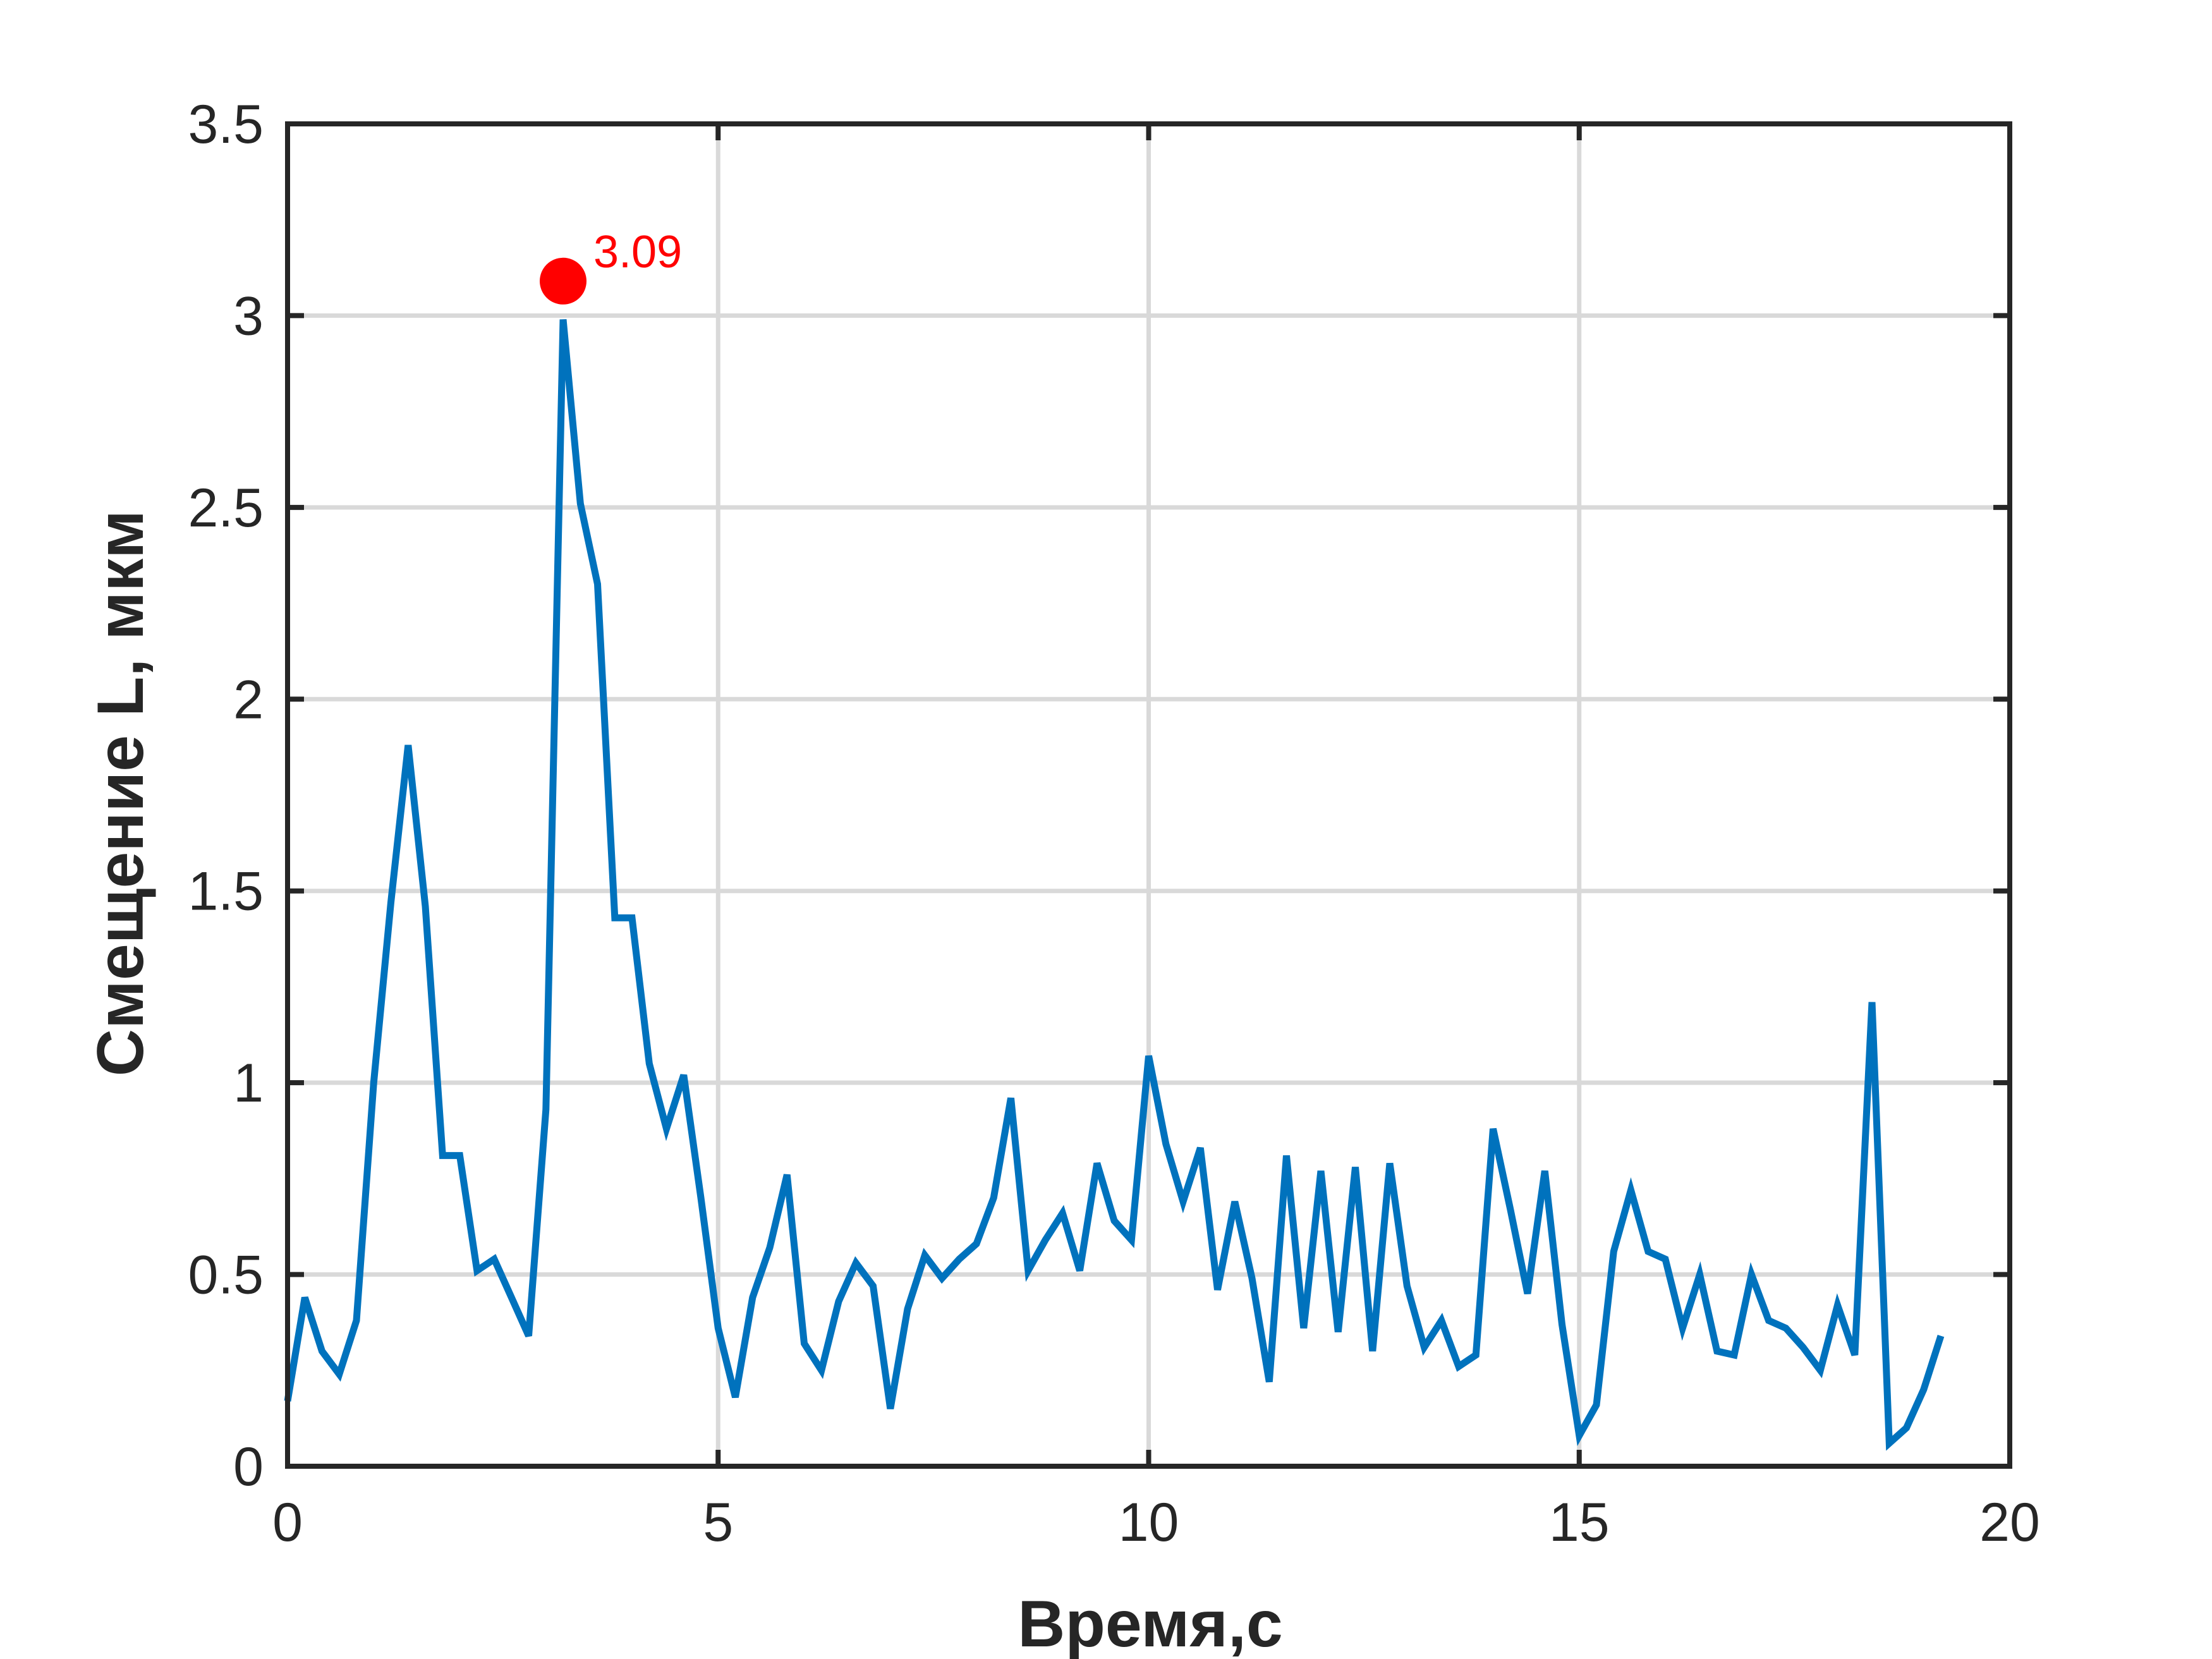 The image size is (2212, 1659). Describe the element at coordinates (226, 508) in the screenshot. I see `y-tick-label: 2.5` at that location.